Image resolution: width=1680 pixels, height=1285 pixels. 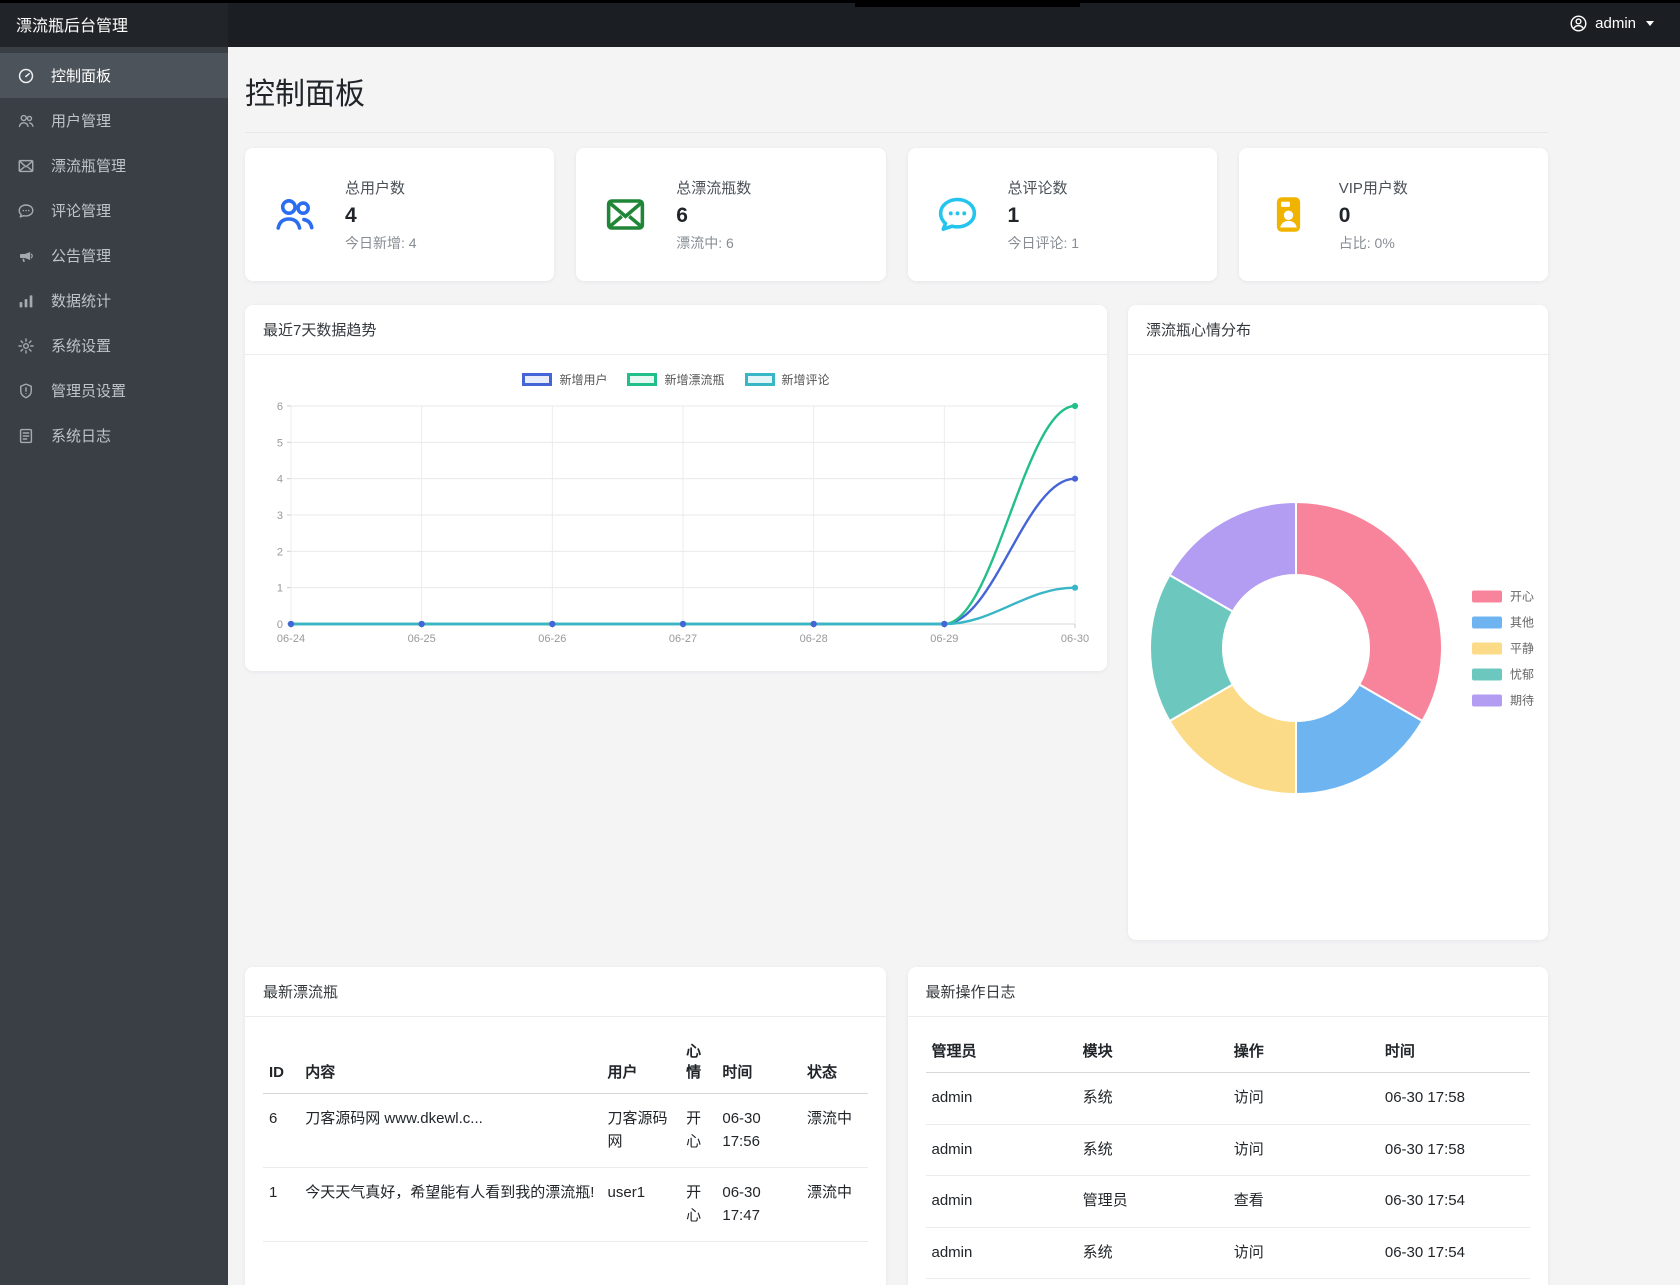 I want to click on legend-item: 忧郁, so click(x=1502, y=674).